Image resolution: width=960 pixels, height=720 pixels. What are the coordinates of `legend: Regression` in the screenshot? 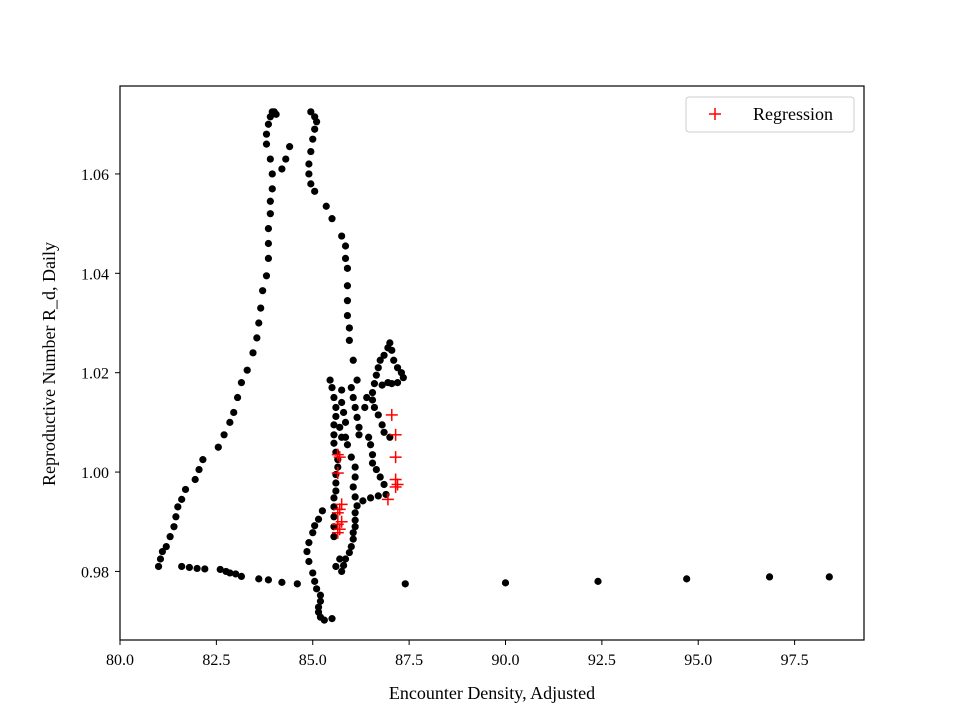 It's located at (770, 114).